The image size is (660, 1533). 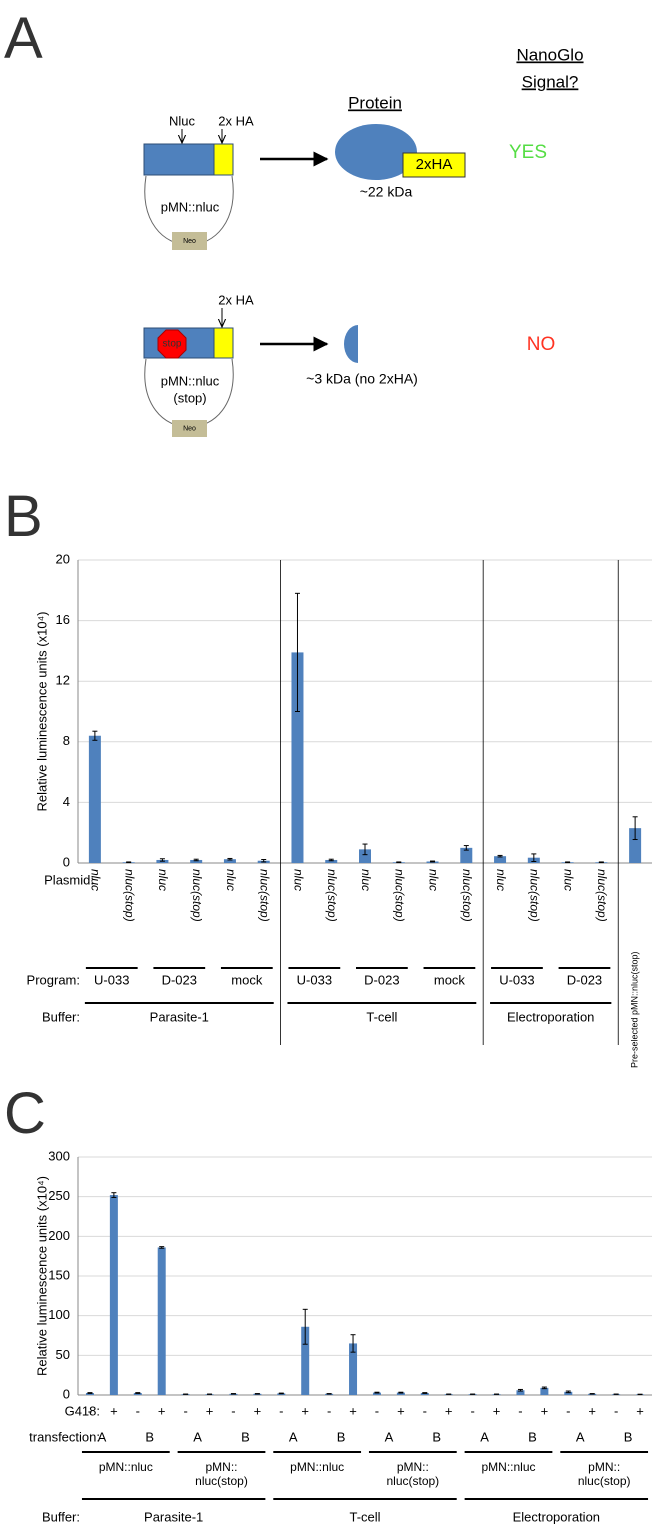 What do you see at coordinates (59, 1195) in the screenshot?
I see `y-tick-label: 250` at bounding box center [59, 1195].